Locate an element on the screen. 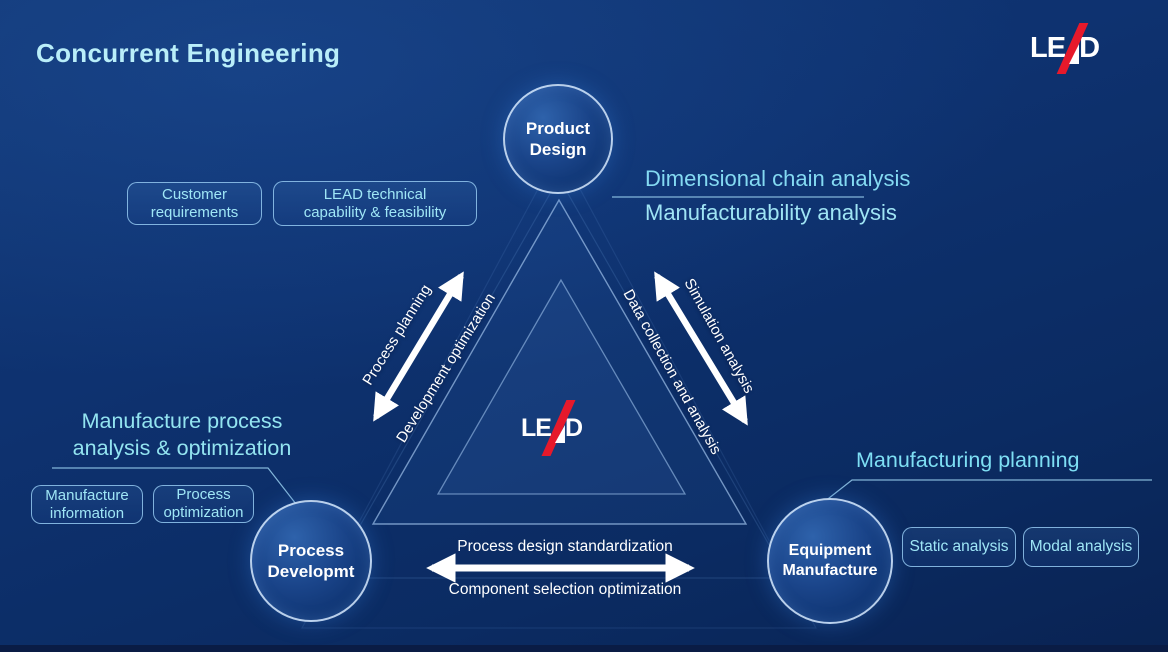 This screenshot has height=652, width=1168. tag-manufacture-information: Manufacture information is located at coordinates (87, 504).